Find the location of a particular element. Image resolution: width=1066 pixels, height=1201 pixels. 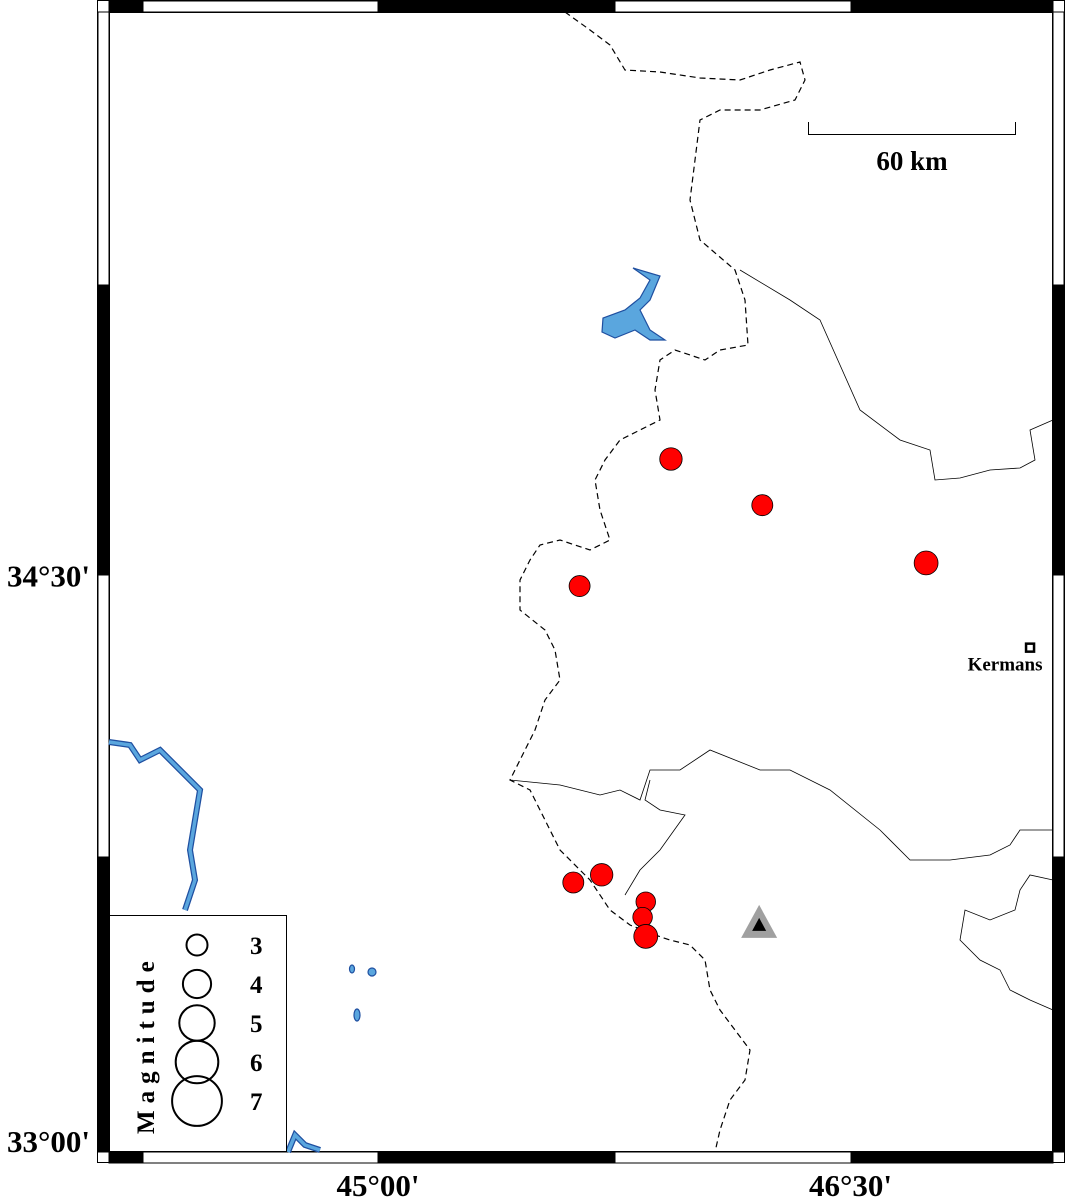

legend-label: 6 is located at coordinates (256, 1063).